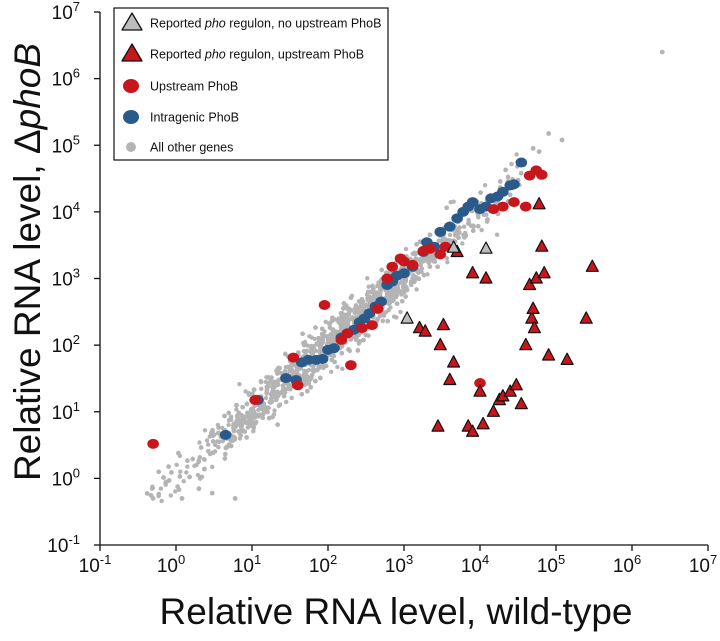 This screenshot has width=720, height=641. Describe the element at coordinates (194, 87) in the screenshot. I see `legend-label: Upstream PhoB` at that location.